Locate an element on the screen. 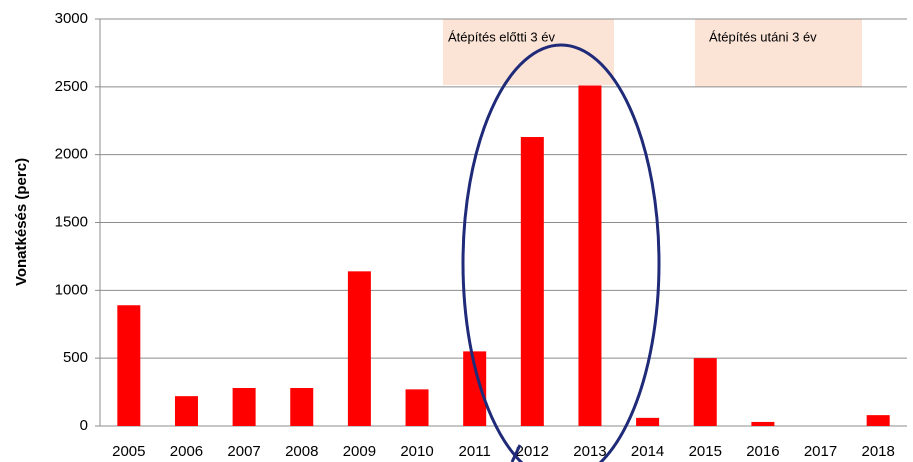 Image resolution: width=913 pixels, height=462 pixels. x-tick-label: 2009 is located at coordinates (359, 451).